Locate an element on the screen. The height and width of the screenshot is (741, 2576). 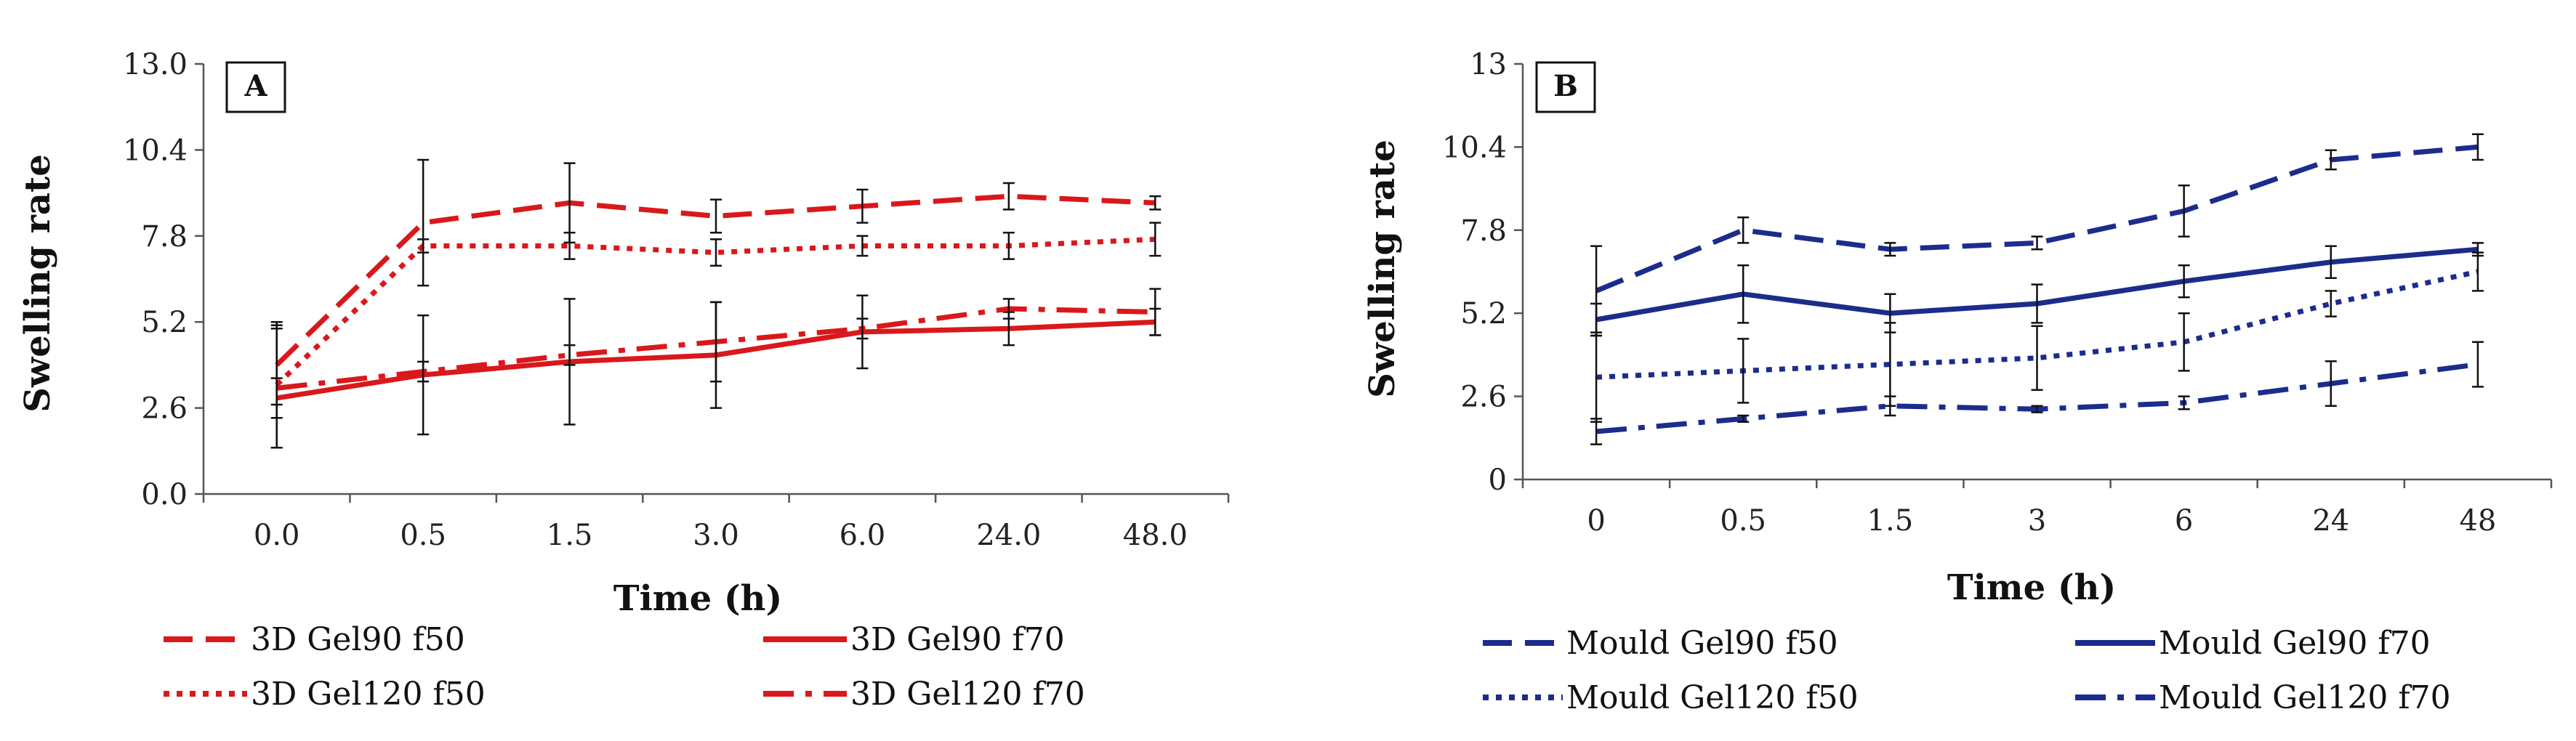
panel-b-x-tick-label: 48 is located at coordinates (2477, 521).